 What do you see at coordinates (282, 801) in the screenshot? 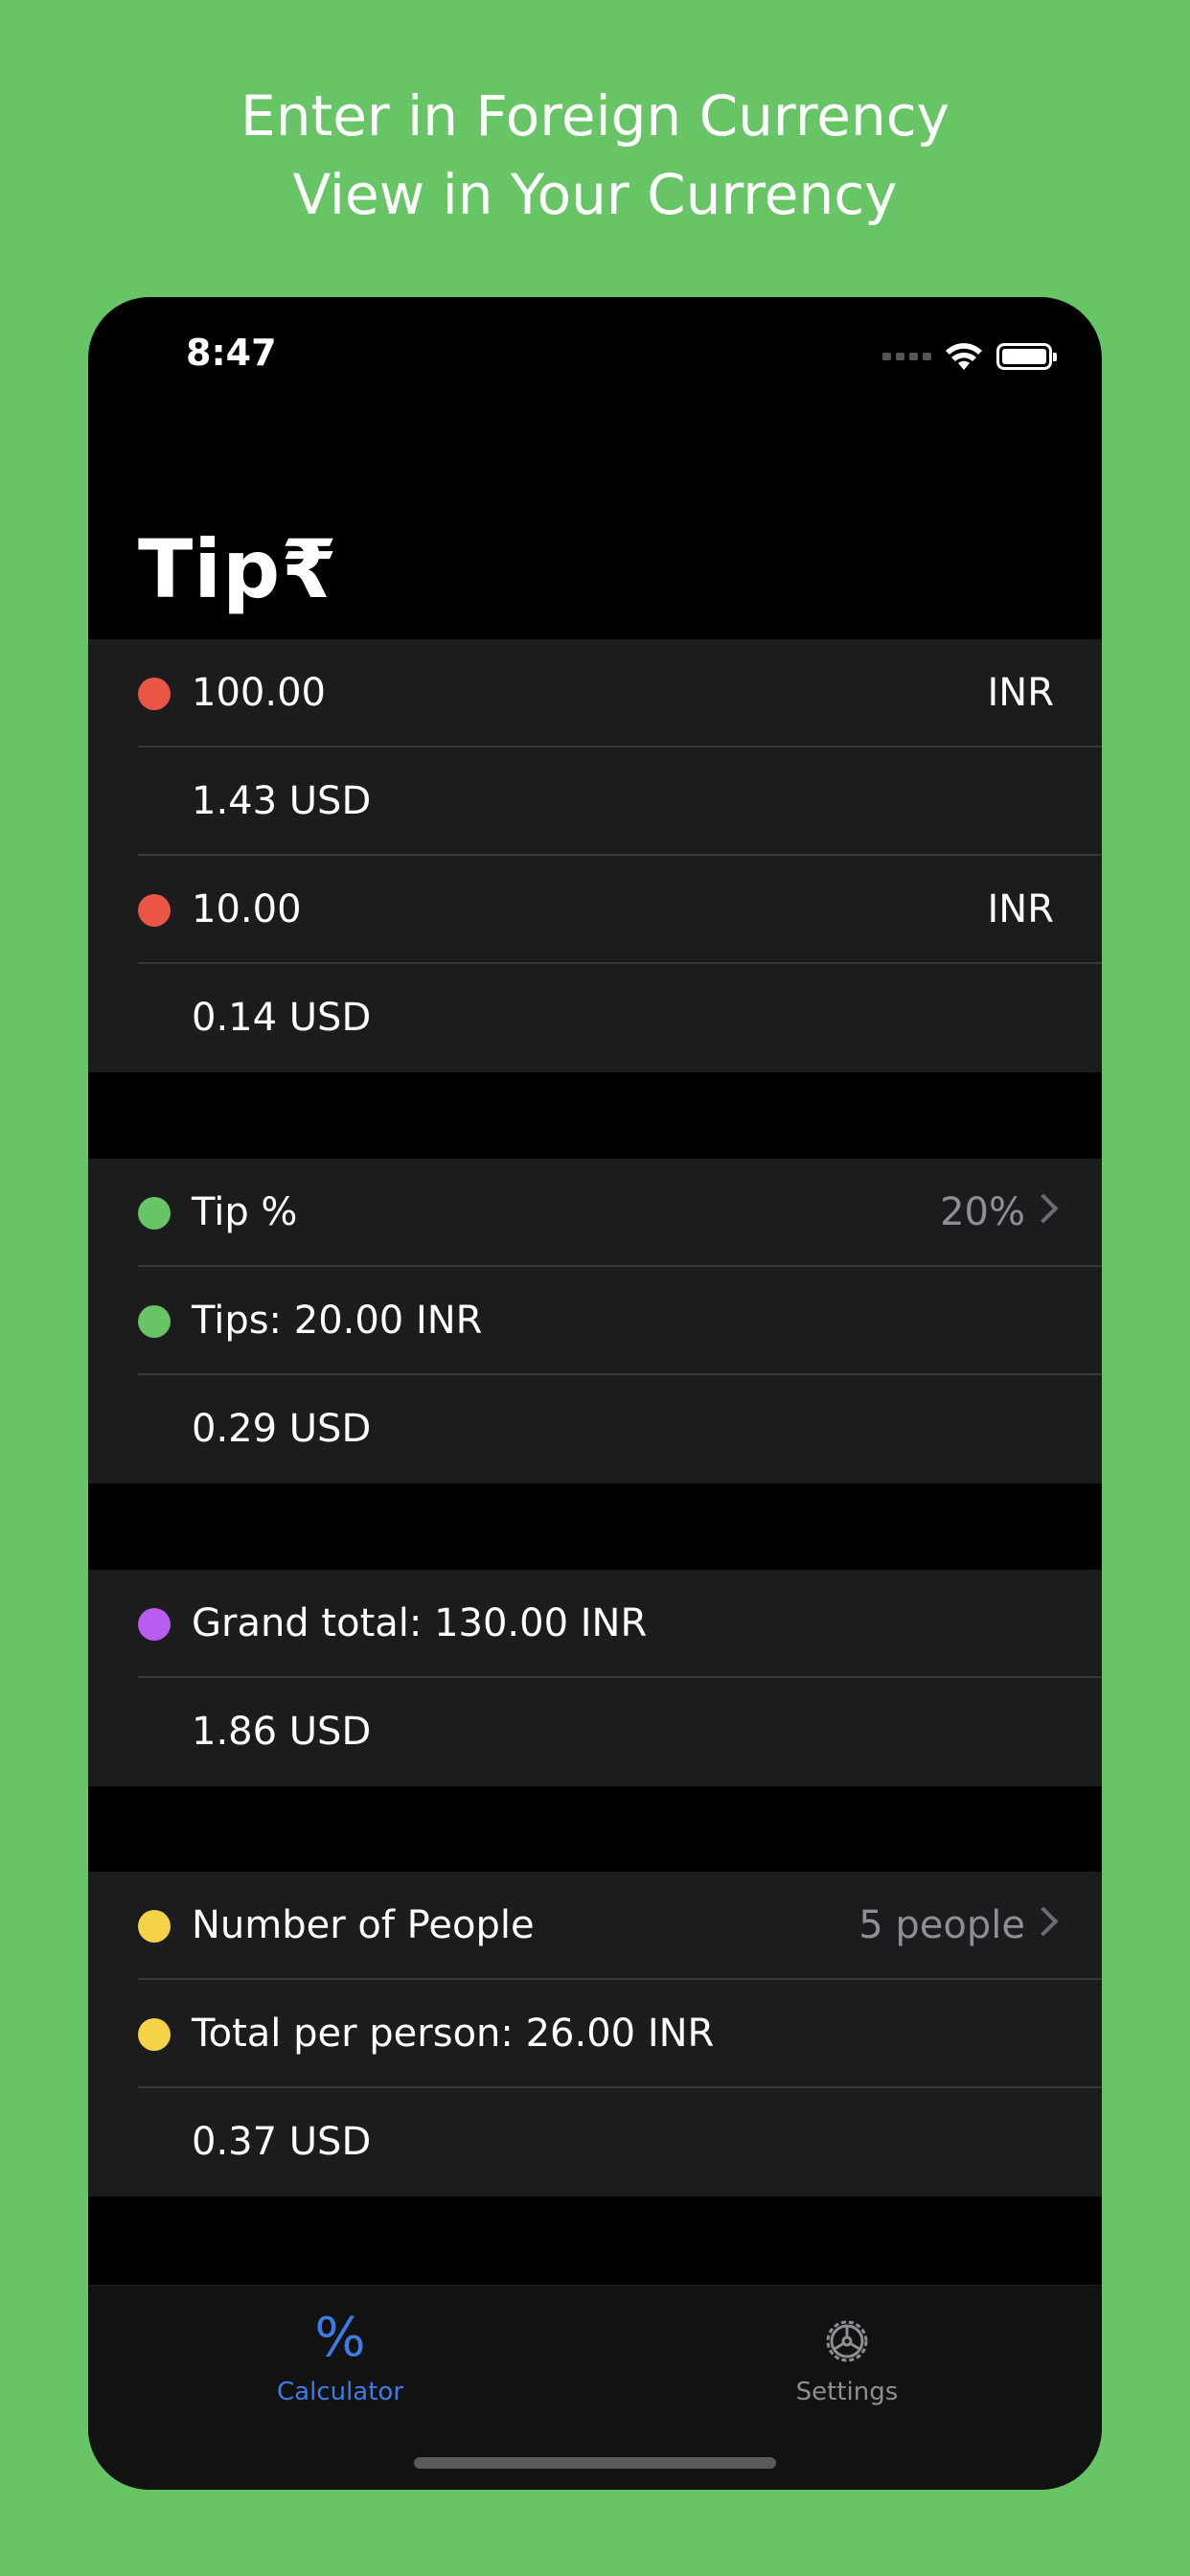
I see `converted-amount-1: 1.43 USD` at bounding box center [282, 801].